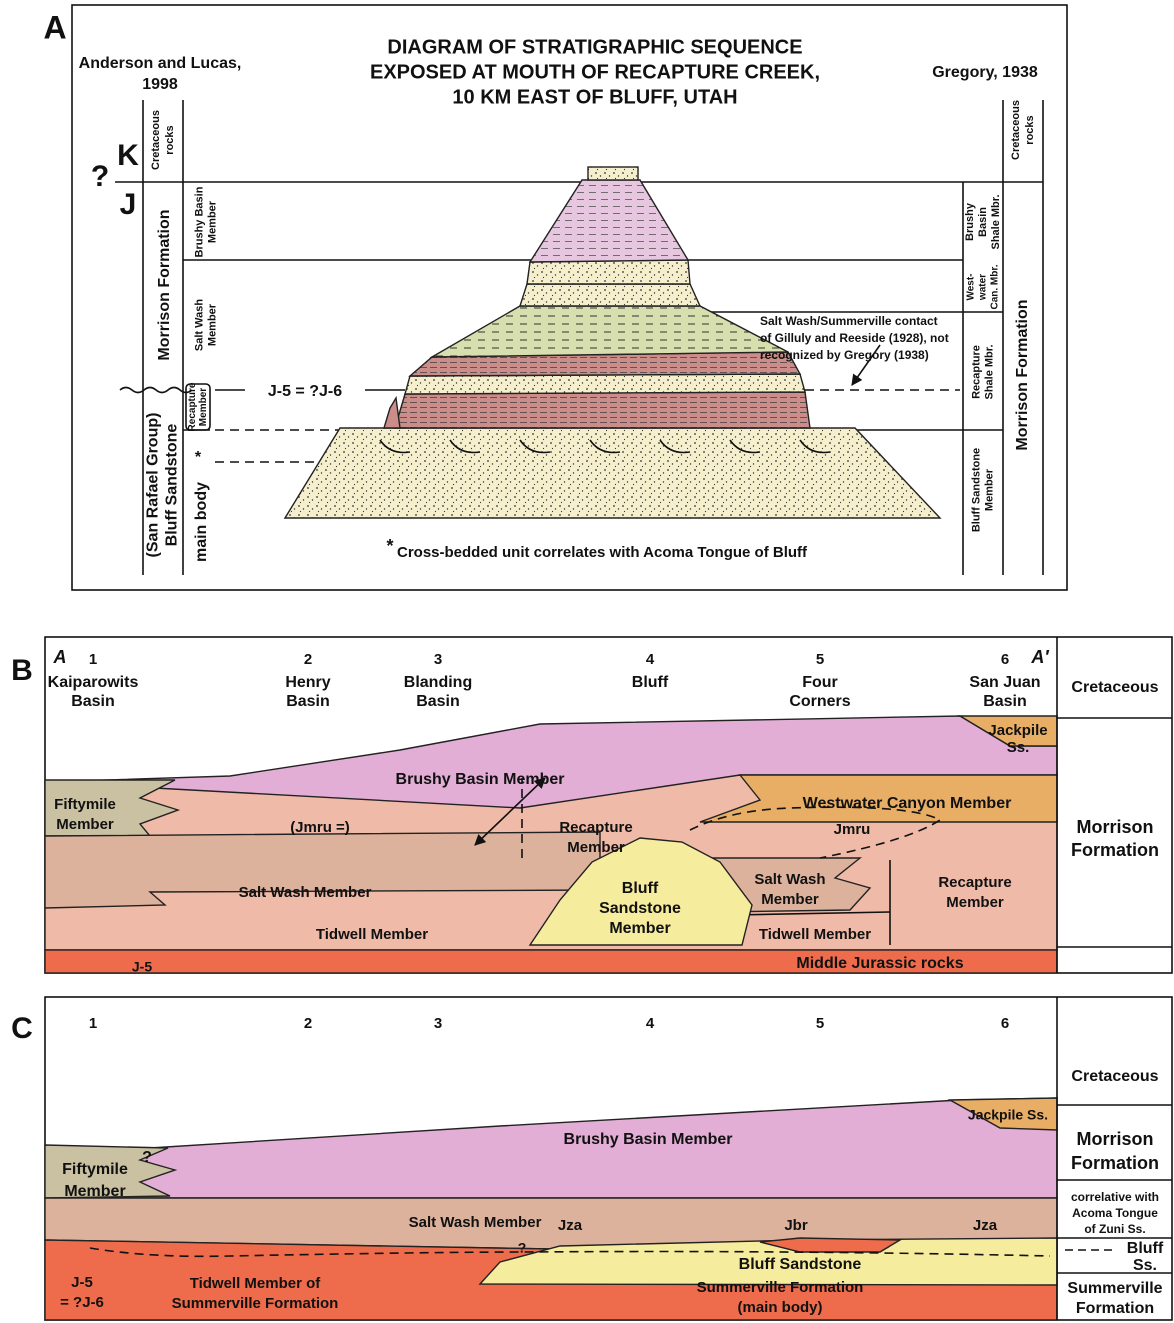 Image resolution: width=1174 pixels, height=1323 pixels. I want to click on annotation: Salt Wash/Summerville contact, so click(849, 321).